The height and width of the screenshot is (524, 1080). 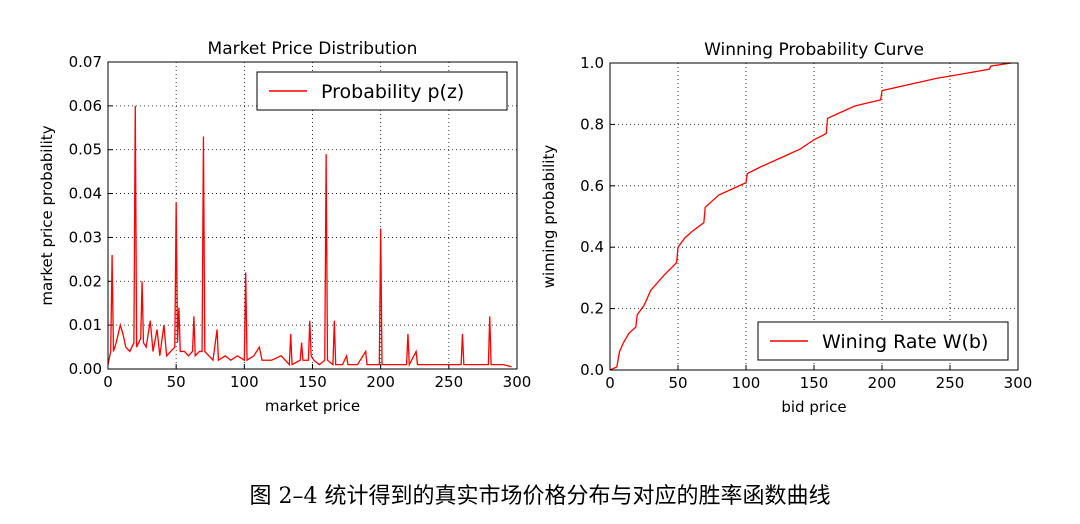 What do you see at coordinates (592, 124) in the screenshot?
I see `y-tick-label: 0.8` at bounding box center [592, 124].